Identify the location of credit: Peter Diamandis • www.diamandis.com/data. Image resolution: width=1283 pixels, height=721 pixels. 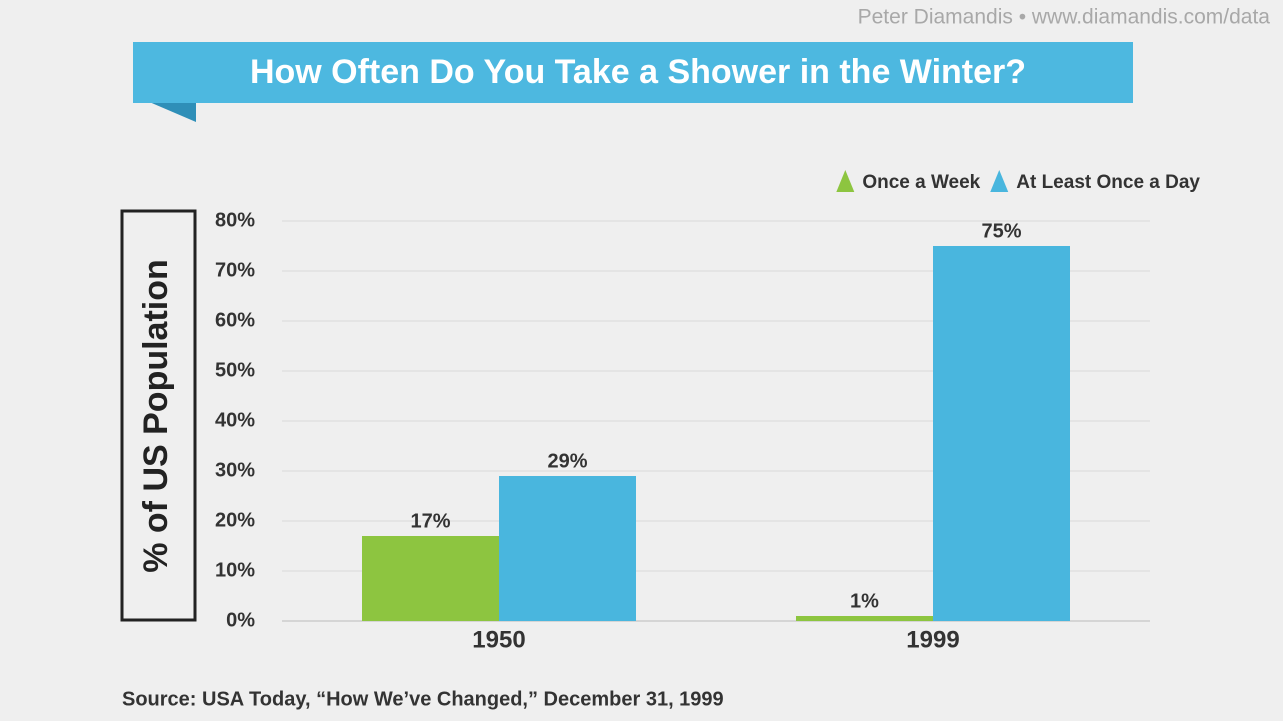
(1064, 17).